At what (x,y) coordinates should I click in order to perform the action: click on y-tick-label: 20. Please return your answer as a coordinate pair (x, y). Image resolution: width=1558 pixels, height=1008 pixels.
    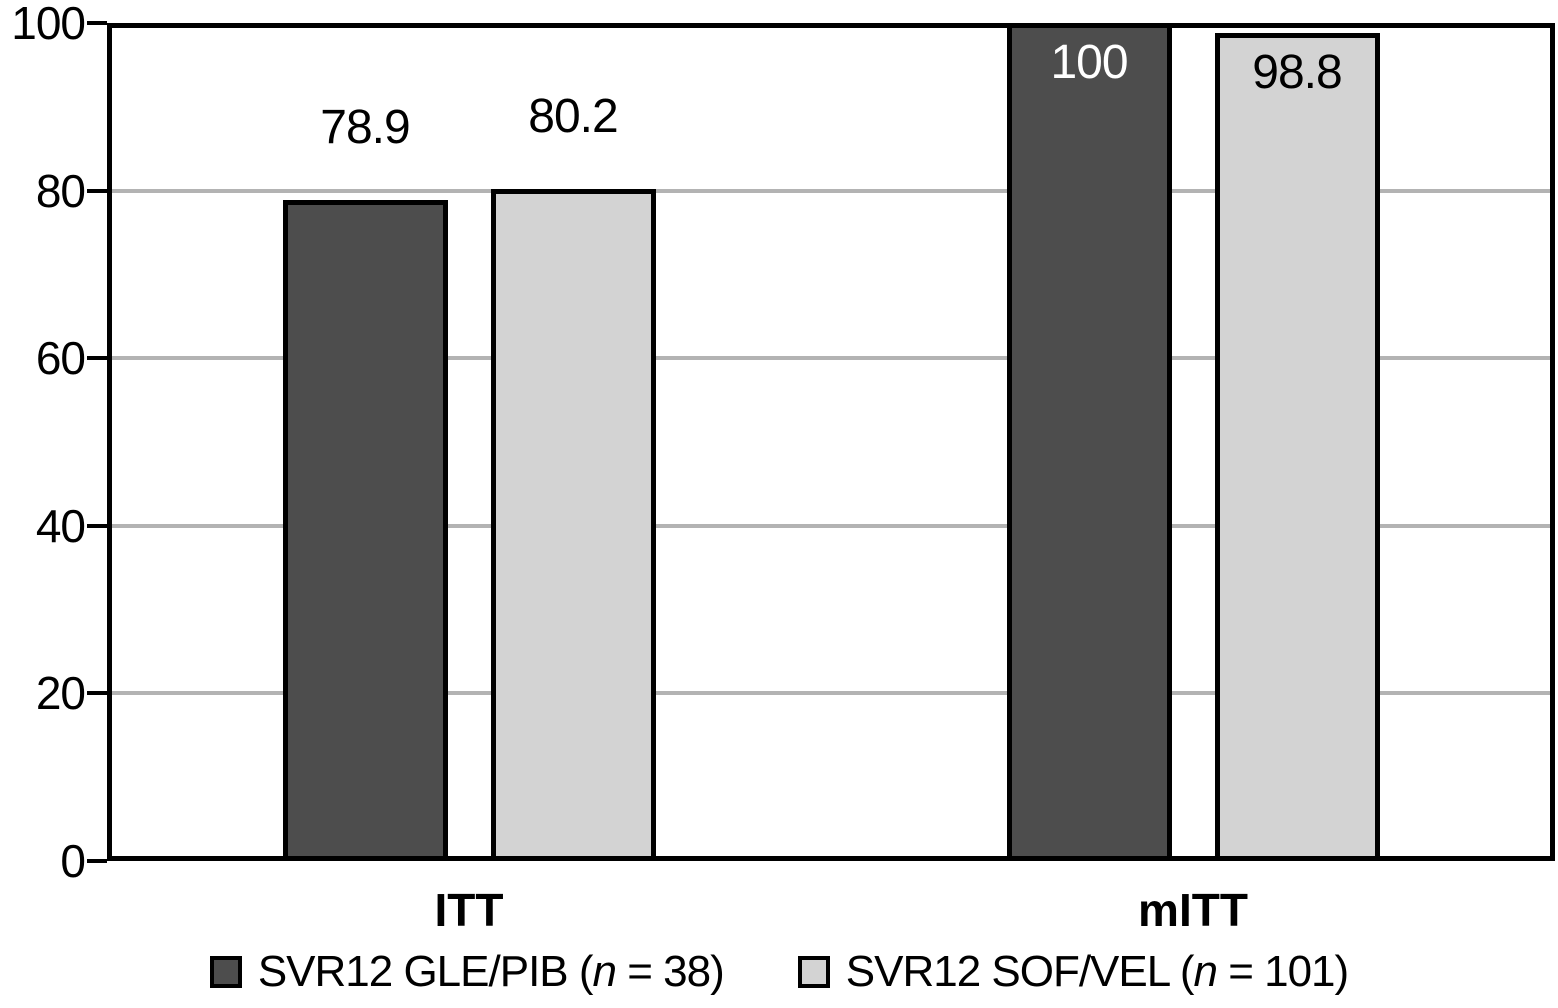
    Looking at the image, I should click on (60, 693).